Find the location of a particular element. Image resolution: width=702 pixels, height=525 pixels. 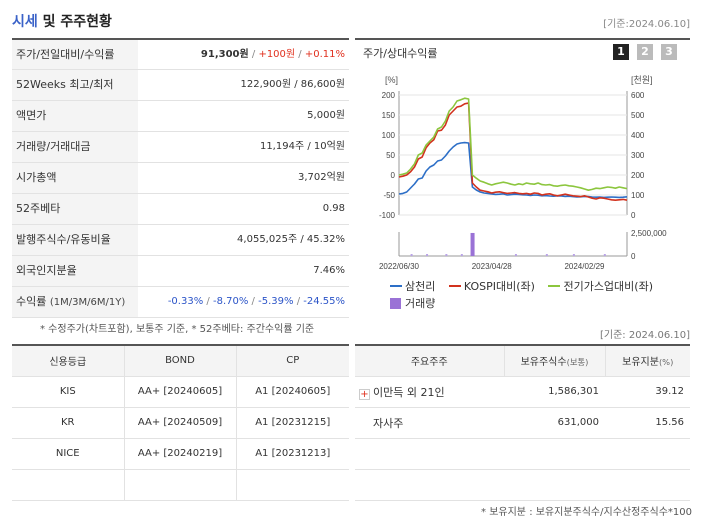

table-cell: AA+ [20240219] is located at coordinates (180, 454).